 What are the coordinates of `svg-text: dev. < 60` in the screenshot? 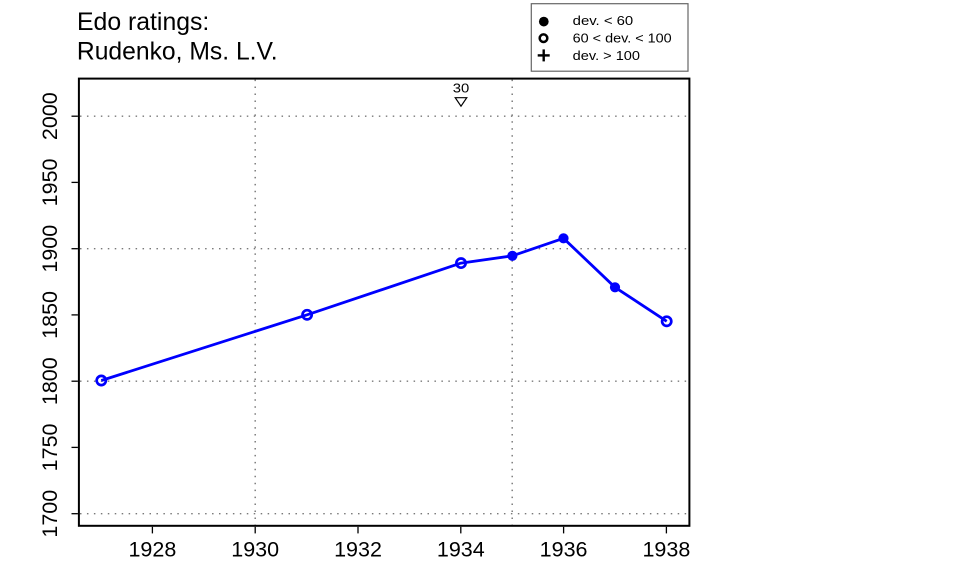 It's located at (603, 20).